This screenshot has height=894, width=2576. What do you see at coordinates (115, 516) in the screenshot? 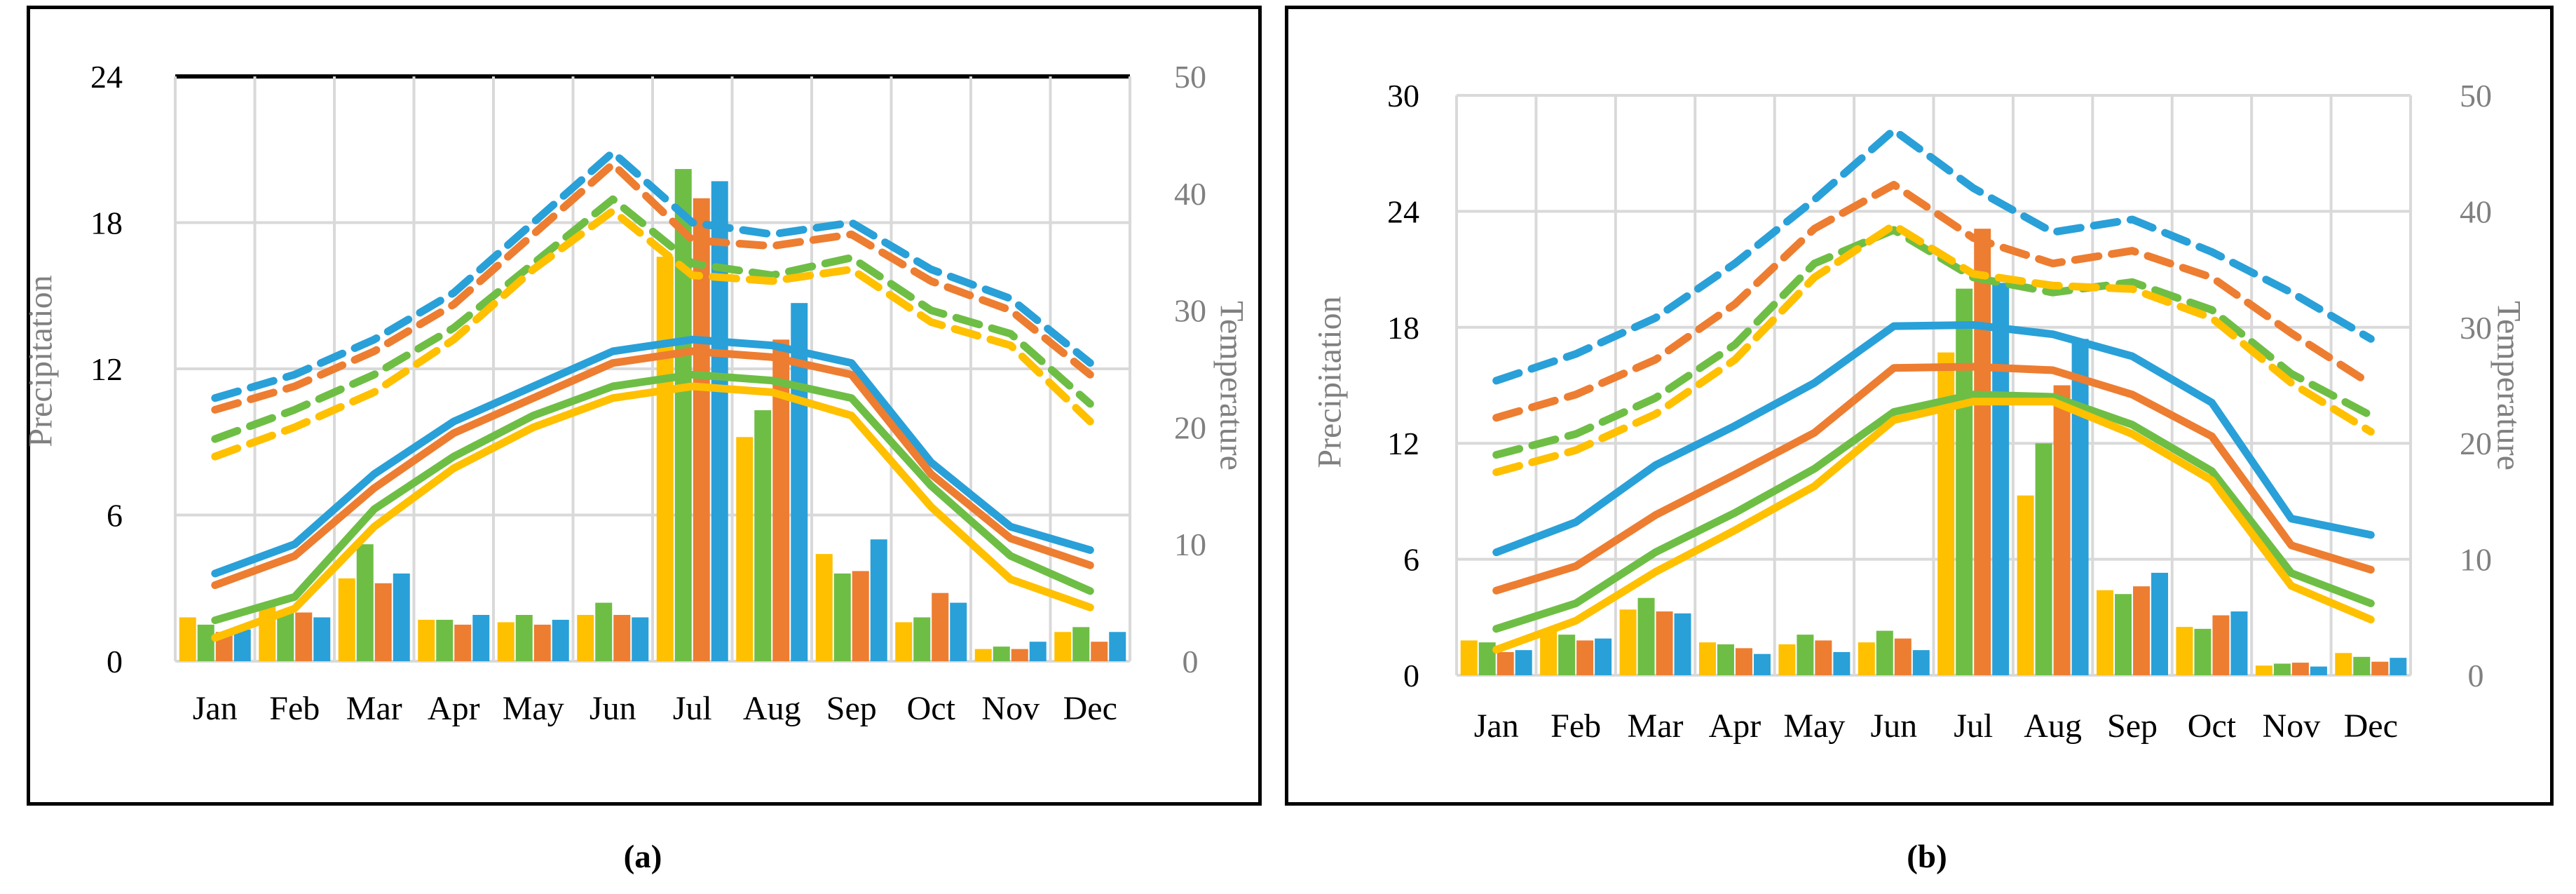
I see `tick-label-left: 6` at bounding box center [115, 516].